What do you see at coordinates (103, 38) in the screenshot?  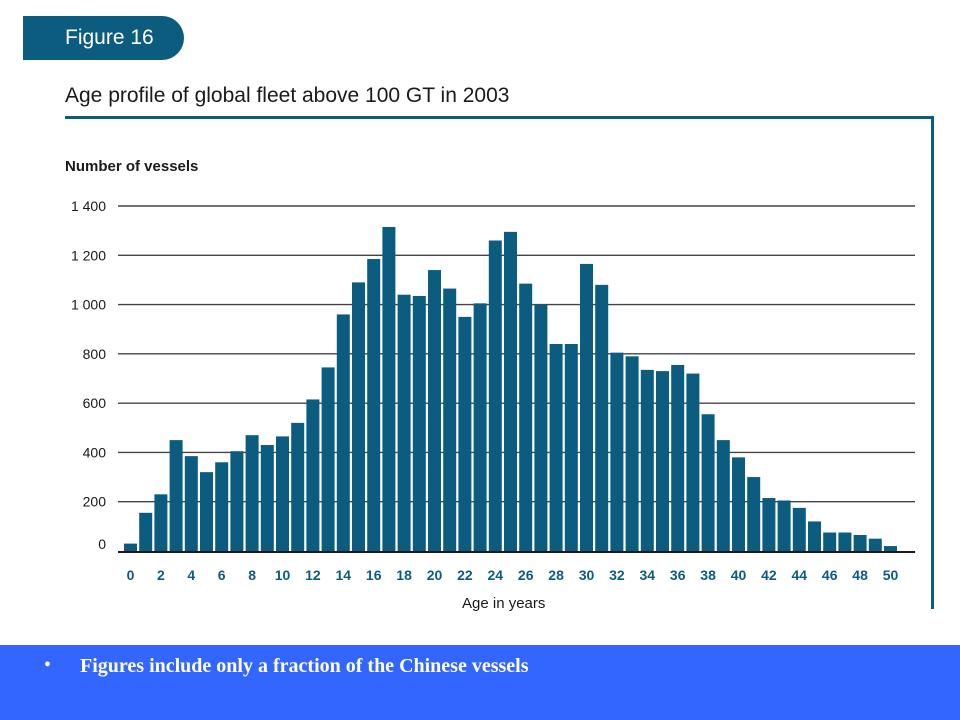 I see `figure-label: Figure 16` at bounding box center [103, 38].